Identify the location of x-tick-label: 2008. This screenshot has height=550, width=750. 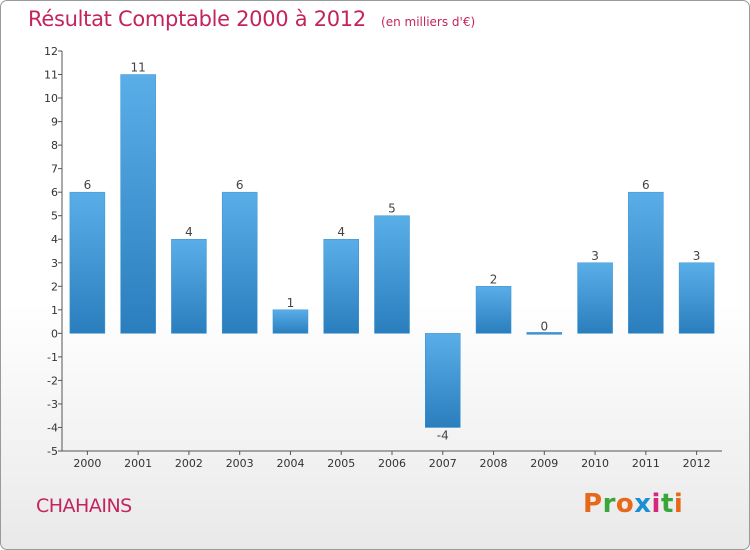
(494, 463).